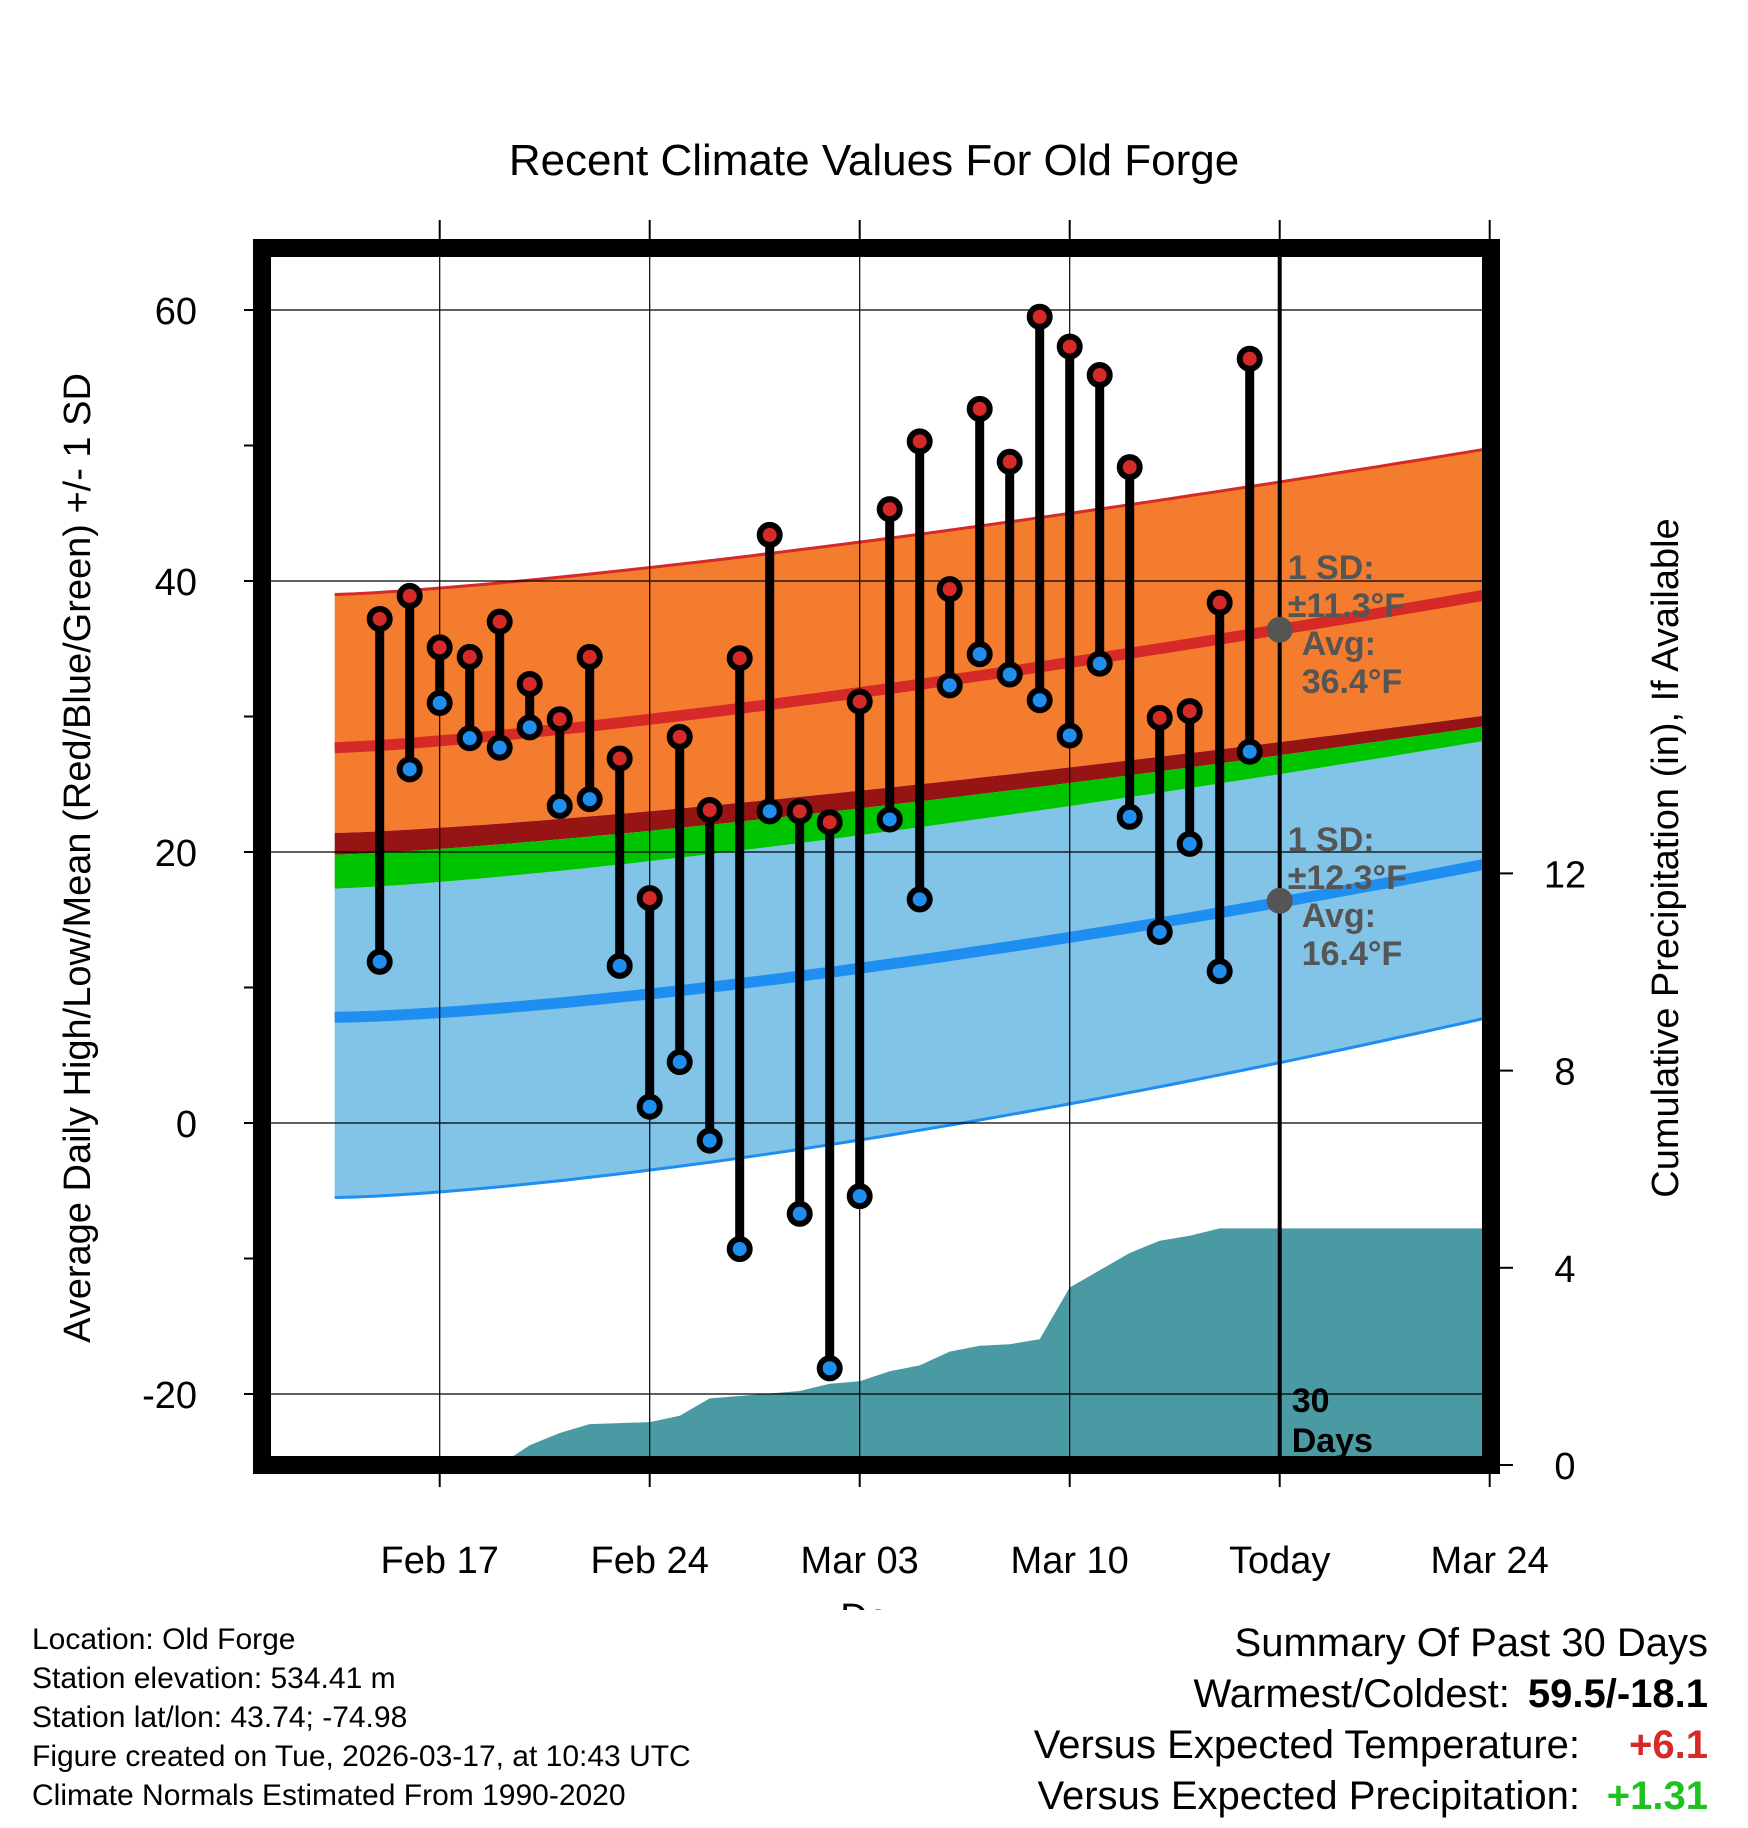  Describe the element at coordinates (1346, 606) in the screenshot. I see `high-normal-sd-value: ±11.3°F` at that location.